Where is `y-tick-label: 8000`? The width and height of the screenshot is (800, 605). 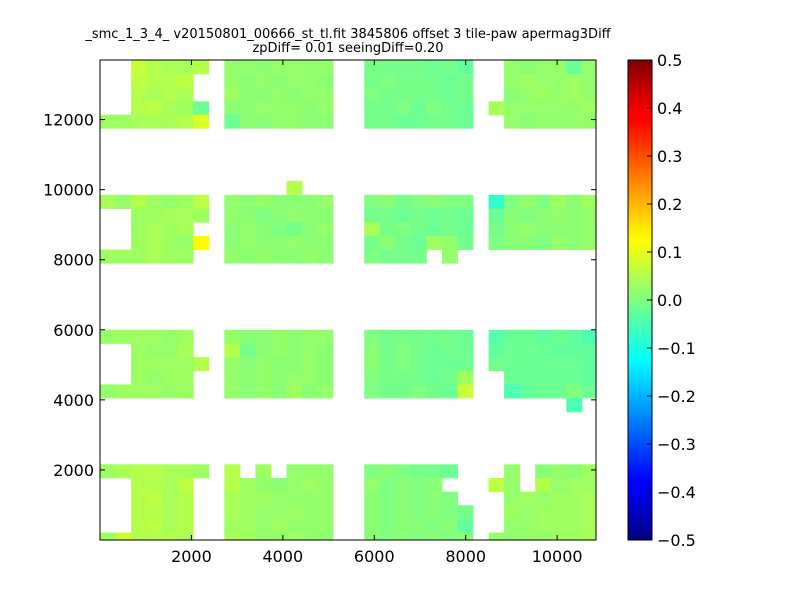 y-tick-label: 8000 is located at coordinates (73, 260).